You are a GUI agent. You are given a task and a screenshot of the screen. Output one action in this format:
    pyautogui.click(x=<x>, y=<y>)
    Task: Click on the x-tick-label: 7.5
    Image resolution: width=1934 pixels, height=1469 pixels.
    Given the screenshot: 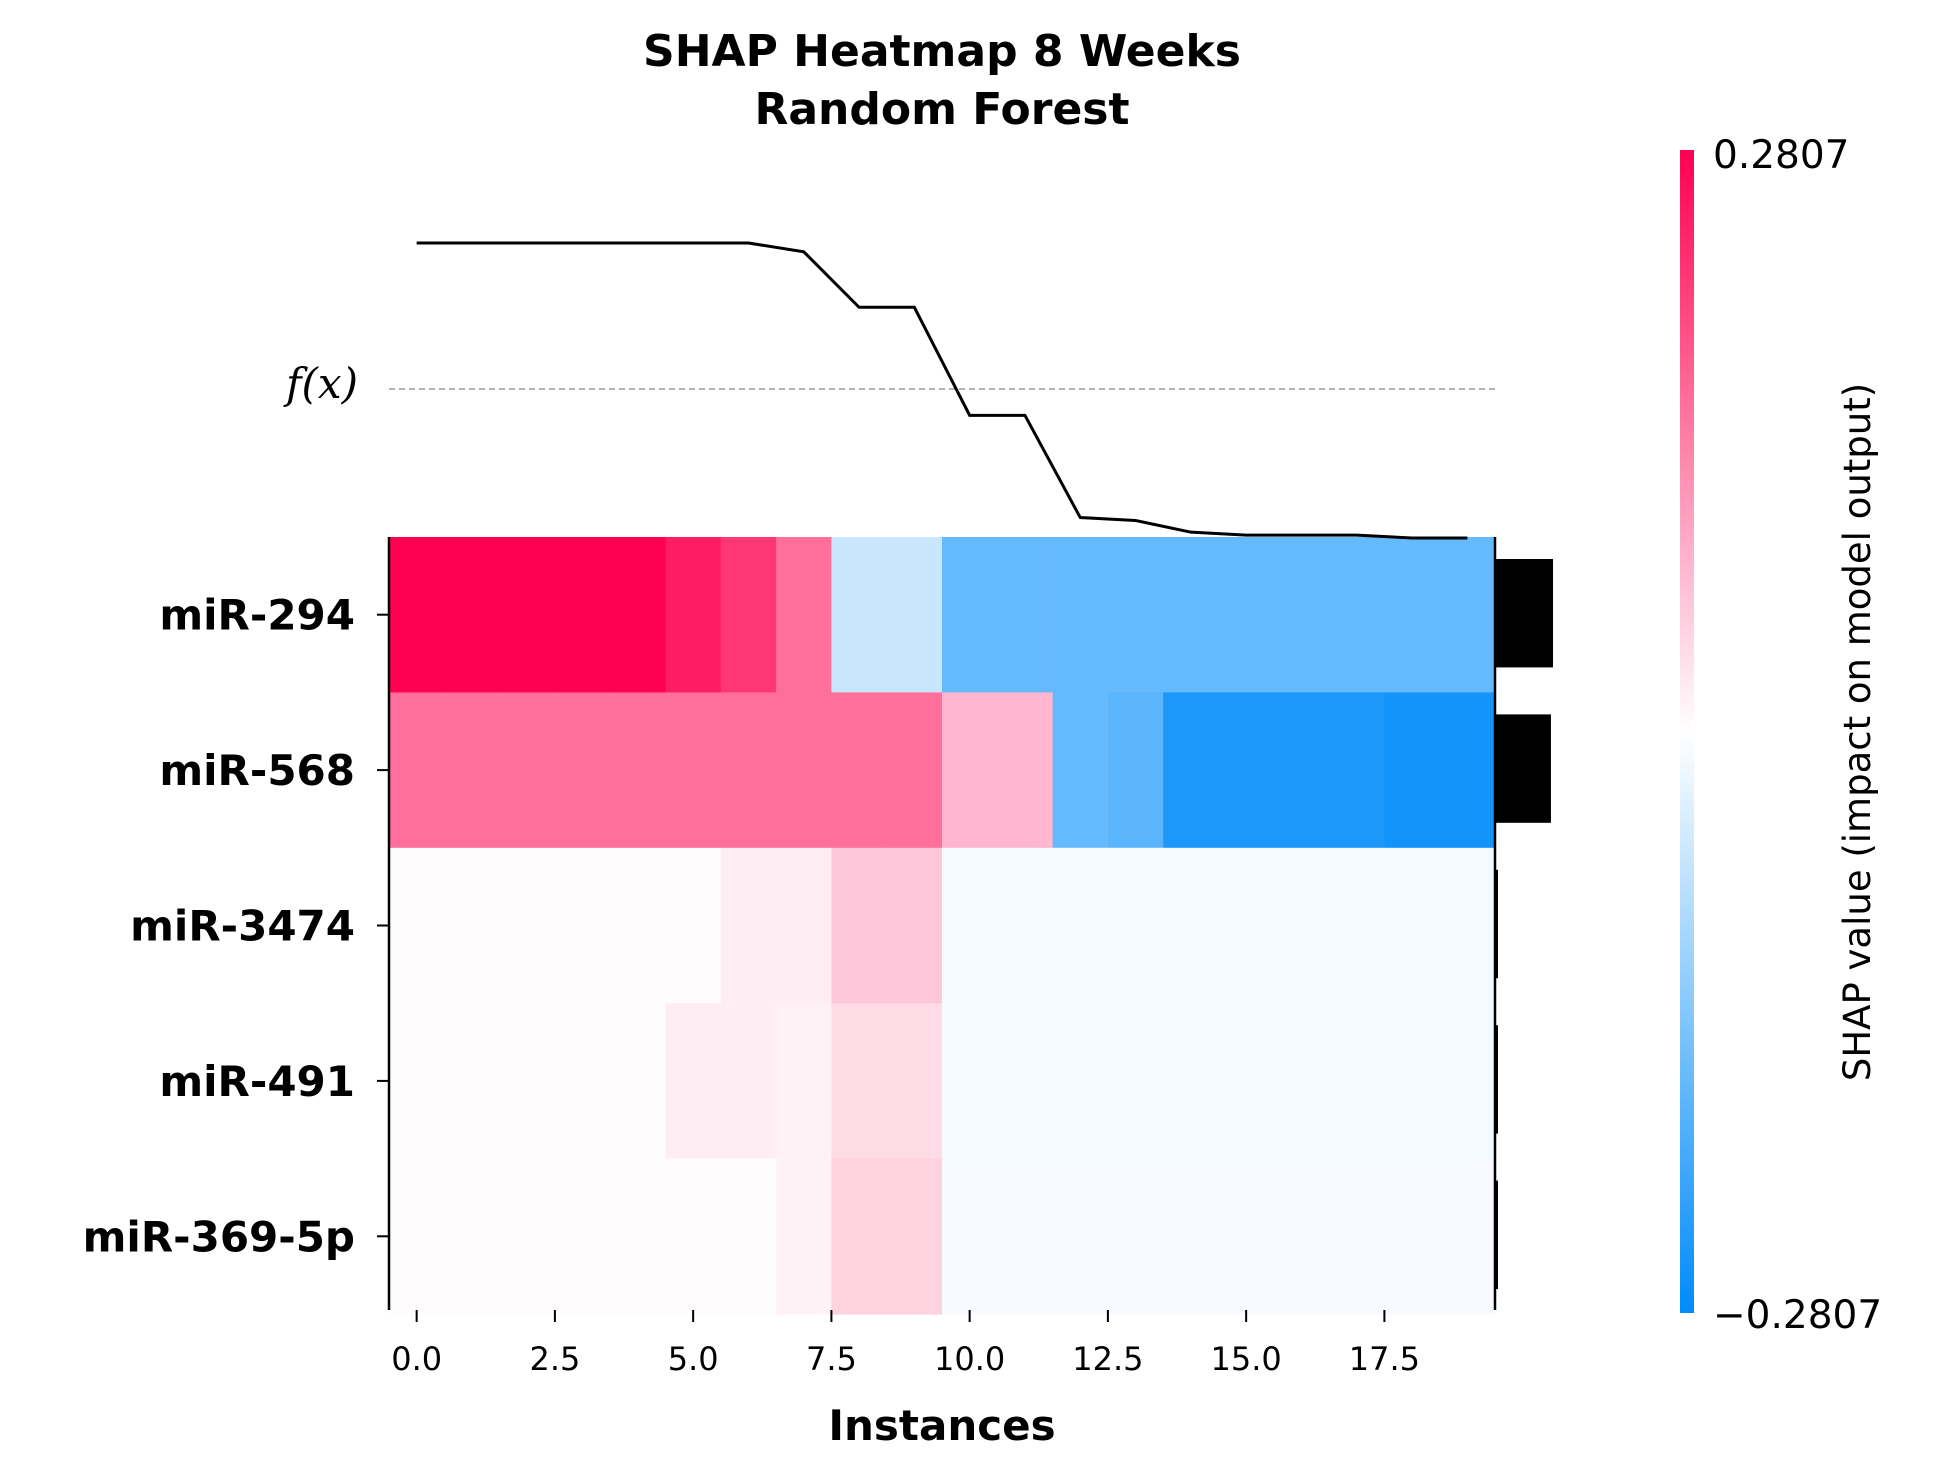 What is the action you would take?
    pyautogui.click(x=831, y=1359)
    